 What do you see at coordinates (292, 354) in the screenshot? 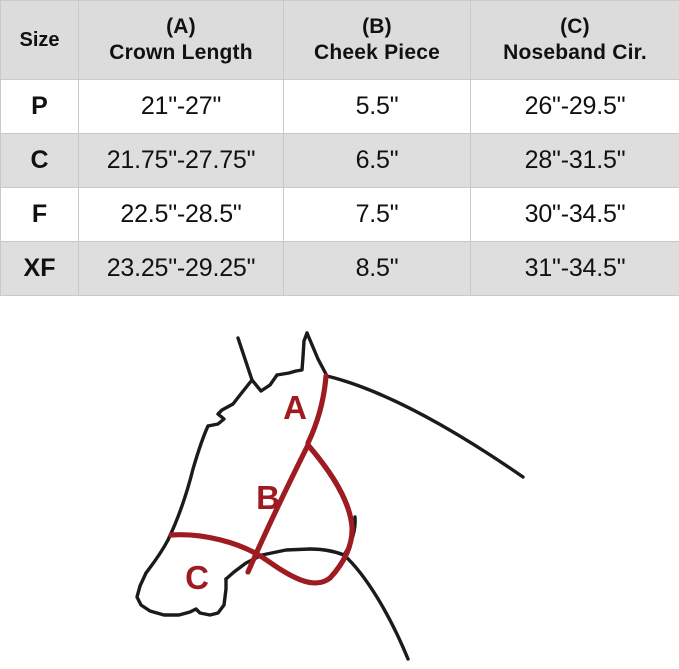
I see `horse-poll-outline` at bounding box center [292, 354].